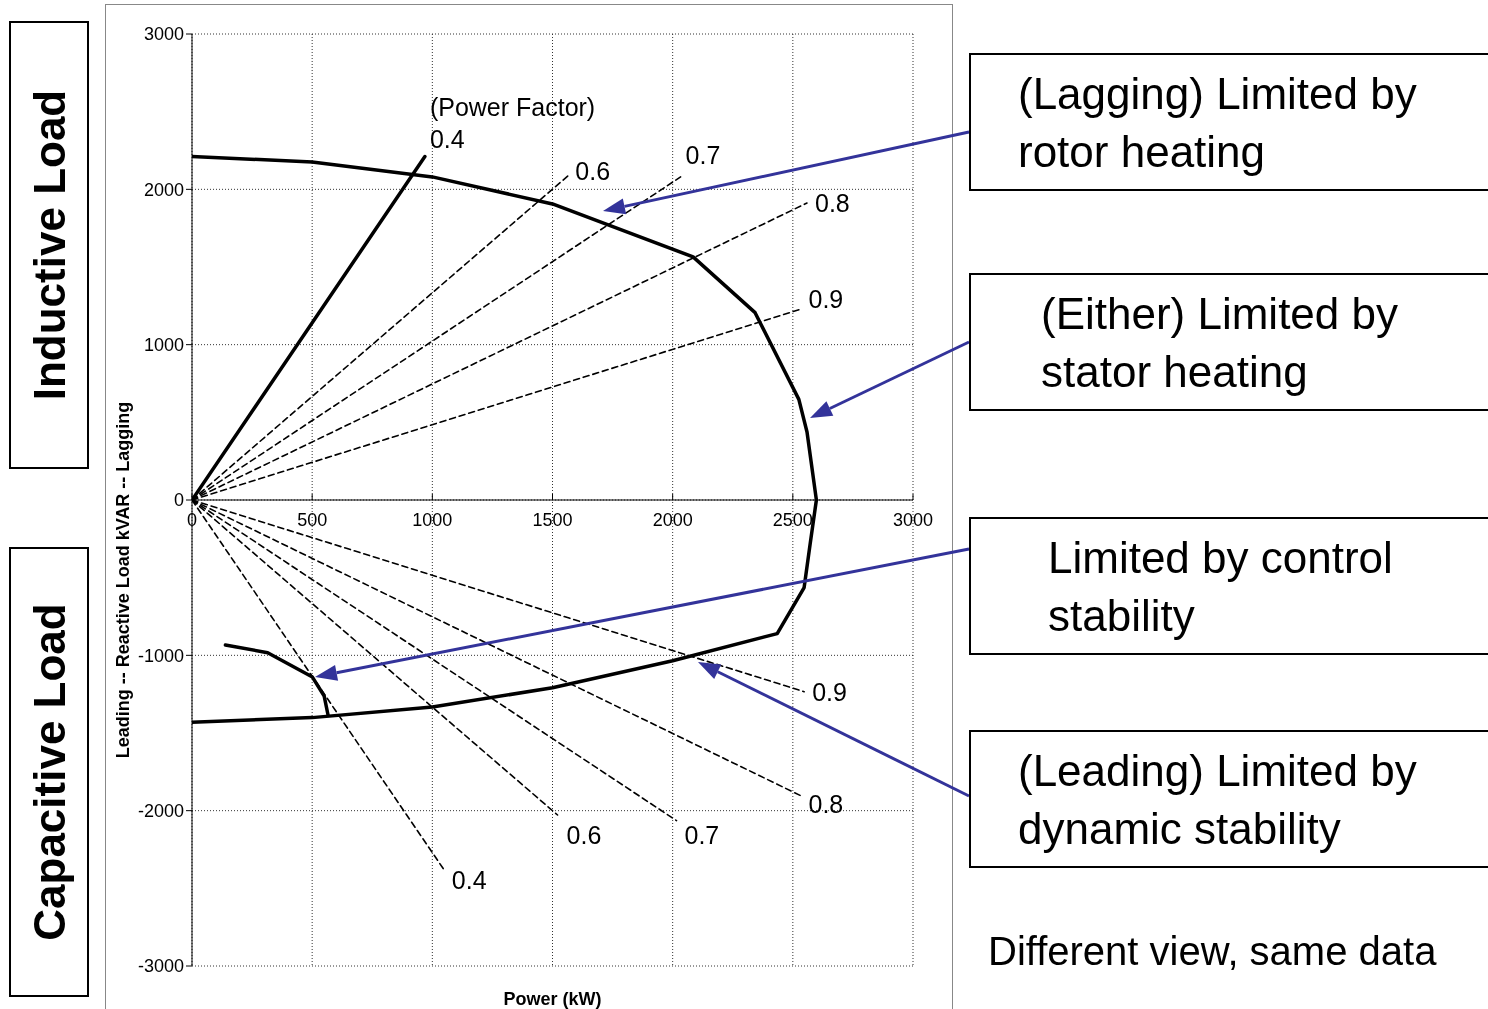 This screenshot has height=1009, width=1488. What do you see at coordinates (552, 999) in the screenshot?
I see `x-axis-title: Power (kW)` at bounding box center [552, 999].